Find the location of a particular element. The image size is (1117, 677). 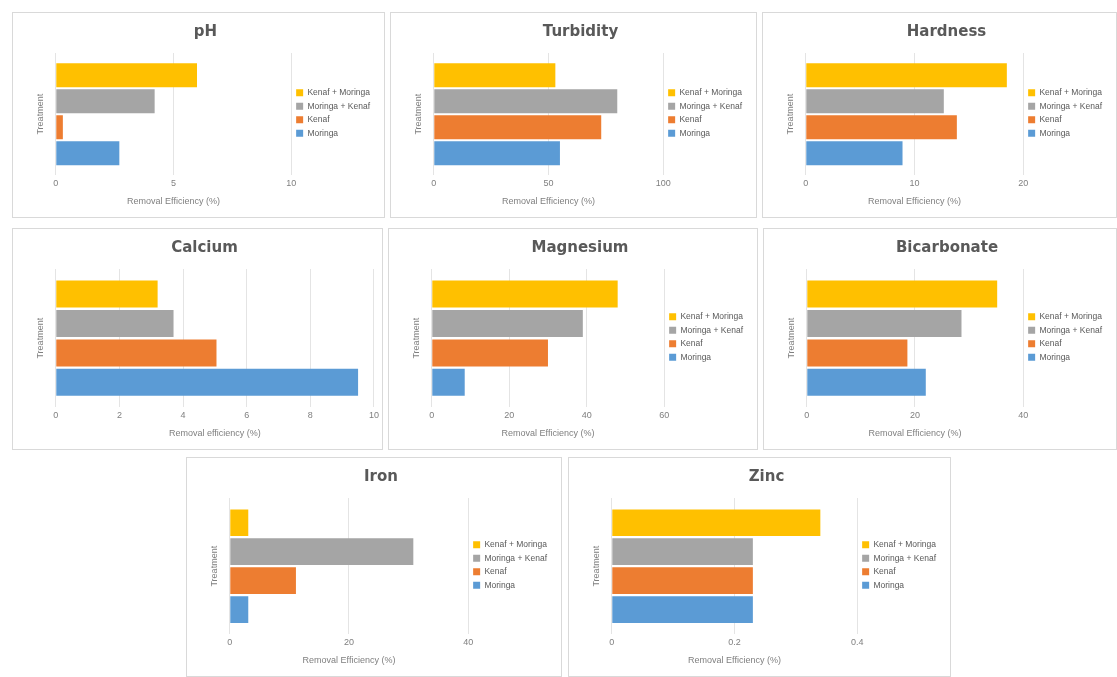

x-tick-label: 8 is located at coordinates (310, 415).